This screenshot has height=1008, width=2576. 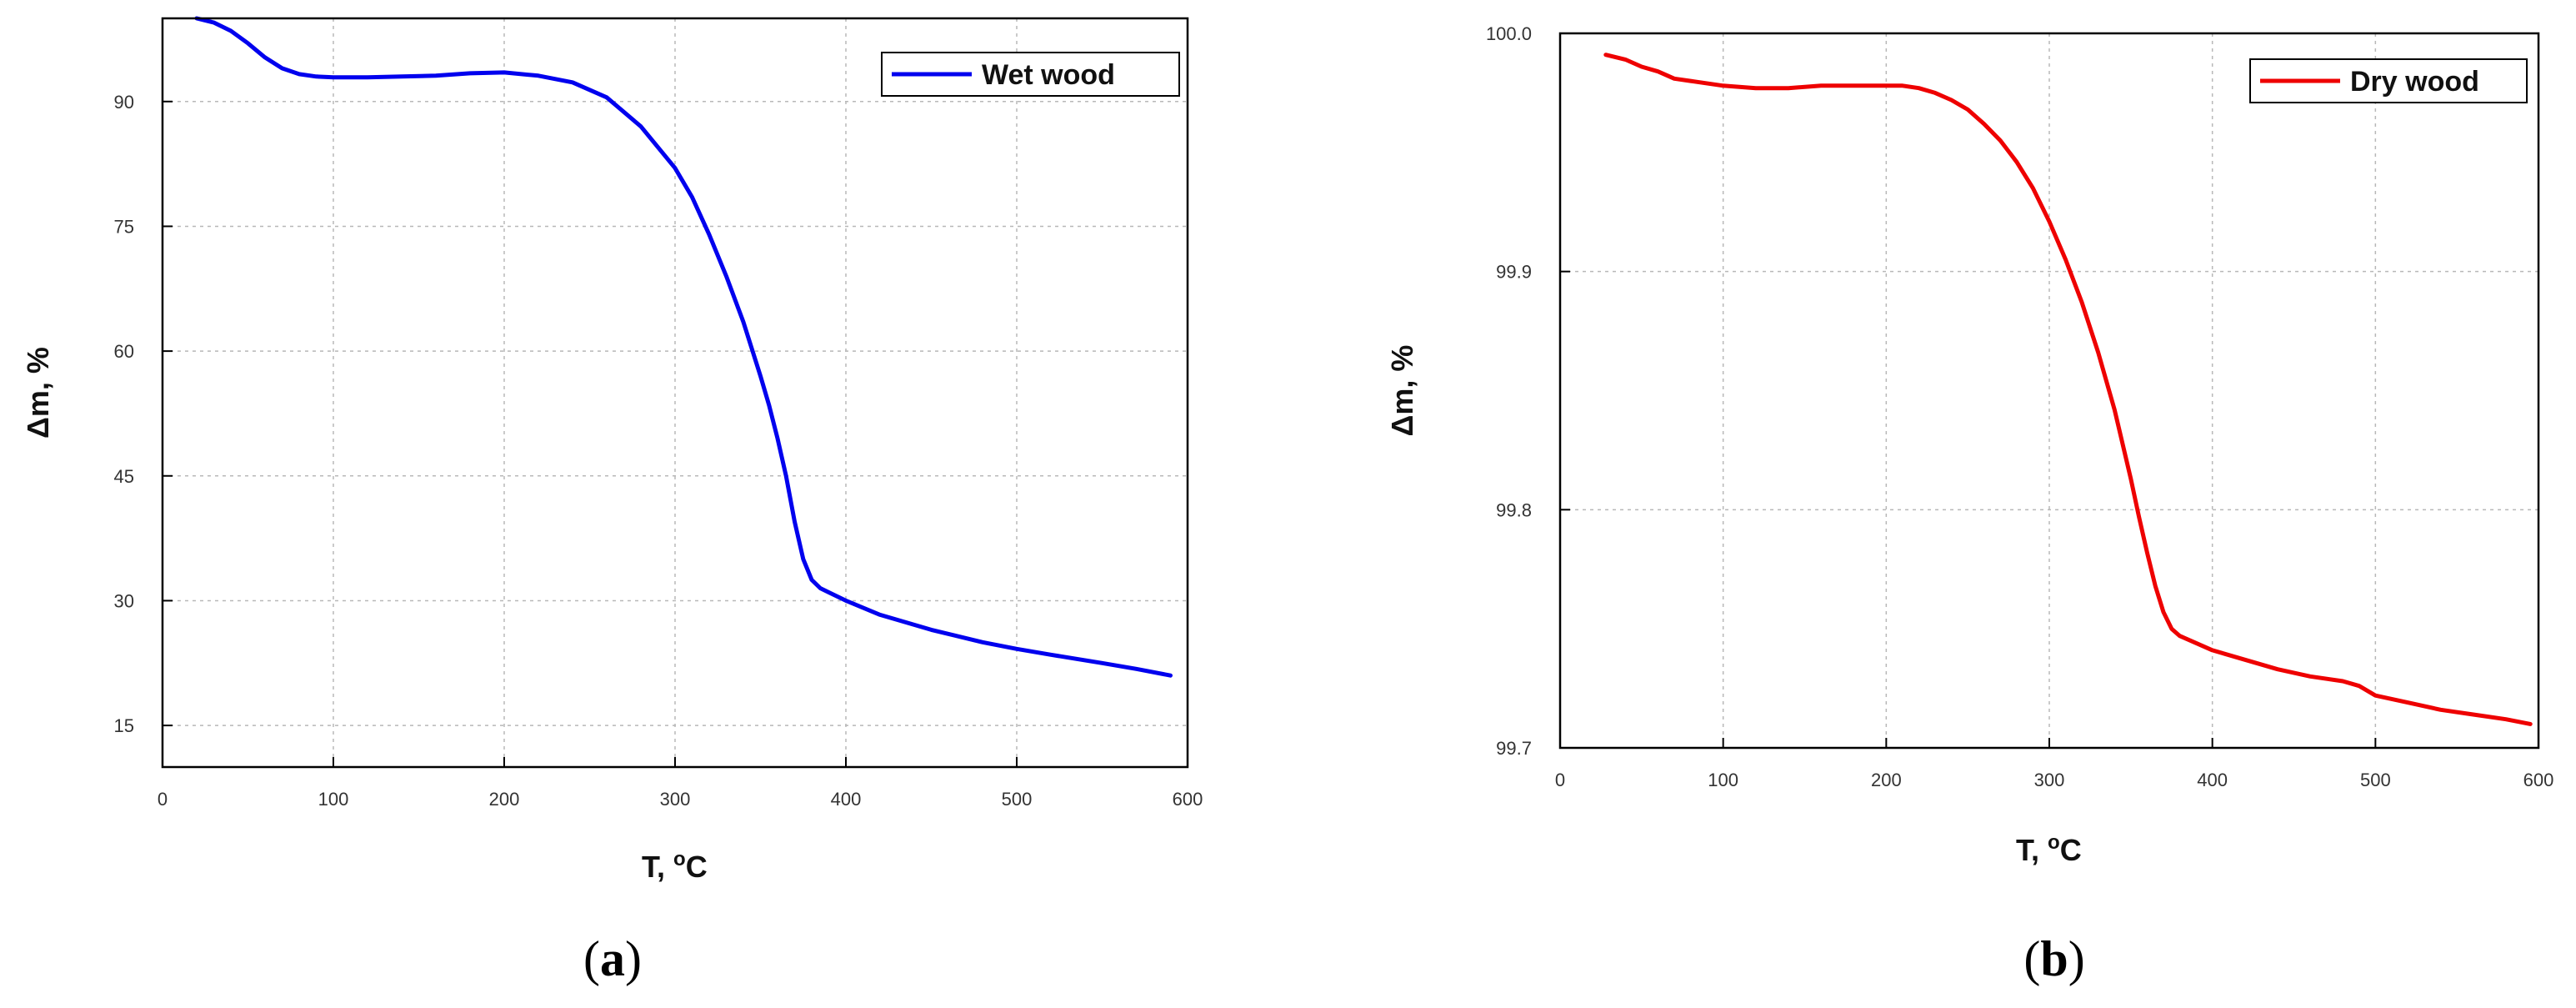 What do you see at coordinates (124, 102) in the screenshot?
I see `y-tick-label: 90` at bounding box center [124, 102].